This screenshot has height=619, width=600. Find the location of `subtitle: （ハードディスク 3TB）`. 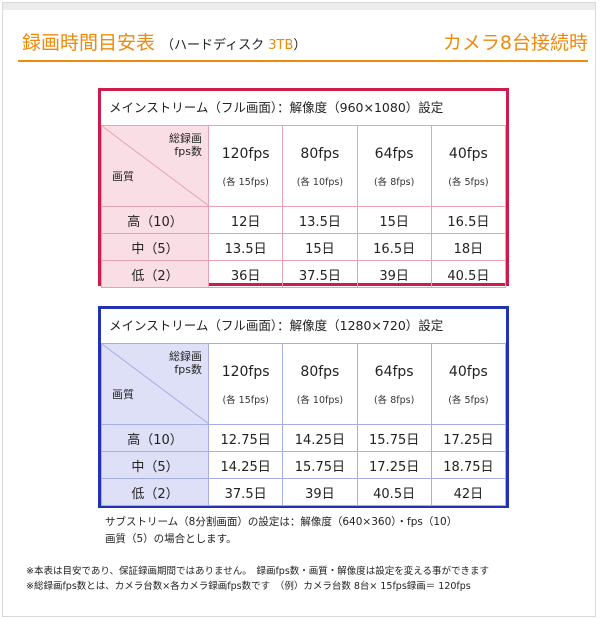

subtitle: （ハードディスク 3TB） is located at coordinates (233, 45).